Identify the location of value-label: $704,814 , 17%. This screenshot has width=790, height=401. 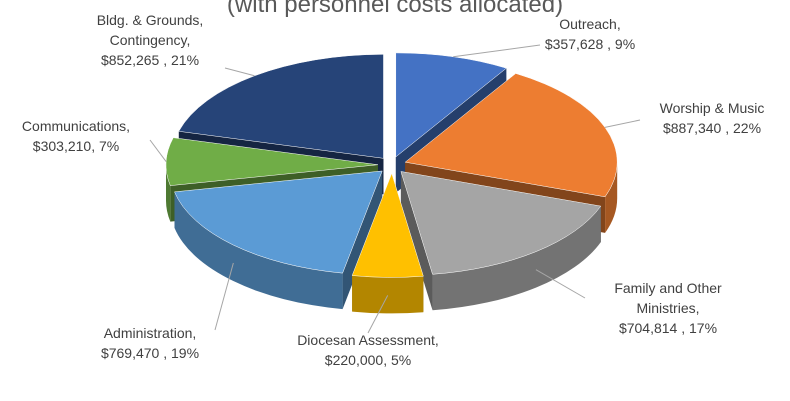
(668, 328).